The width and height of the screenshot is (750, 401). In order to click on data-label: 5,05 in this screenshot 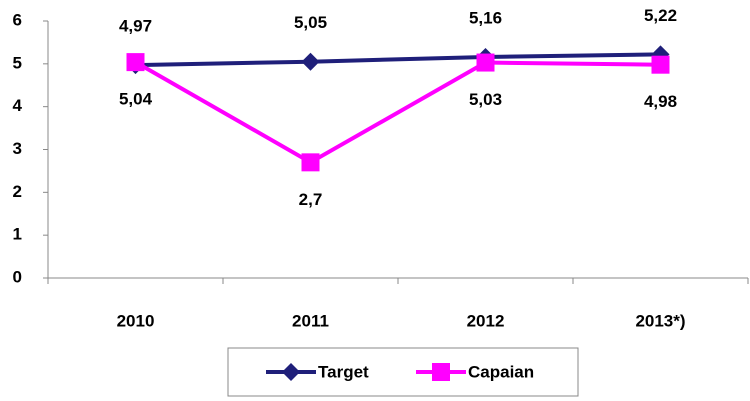, I will do `click(310, 22)`.